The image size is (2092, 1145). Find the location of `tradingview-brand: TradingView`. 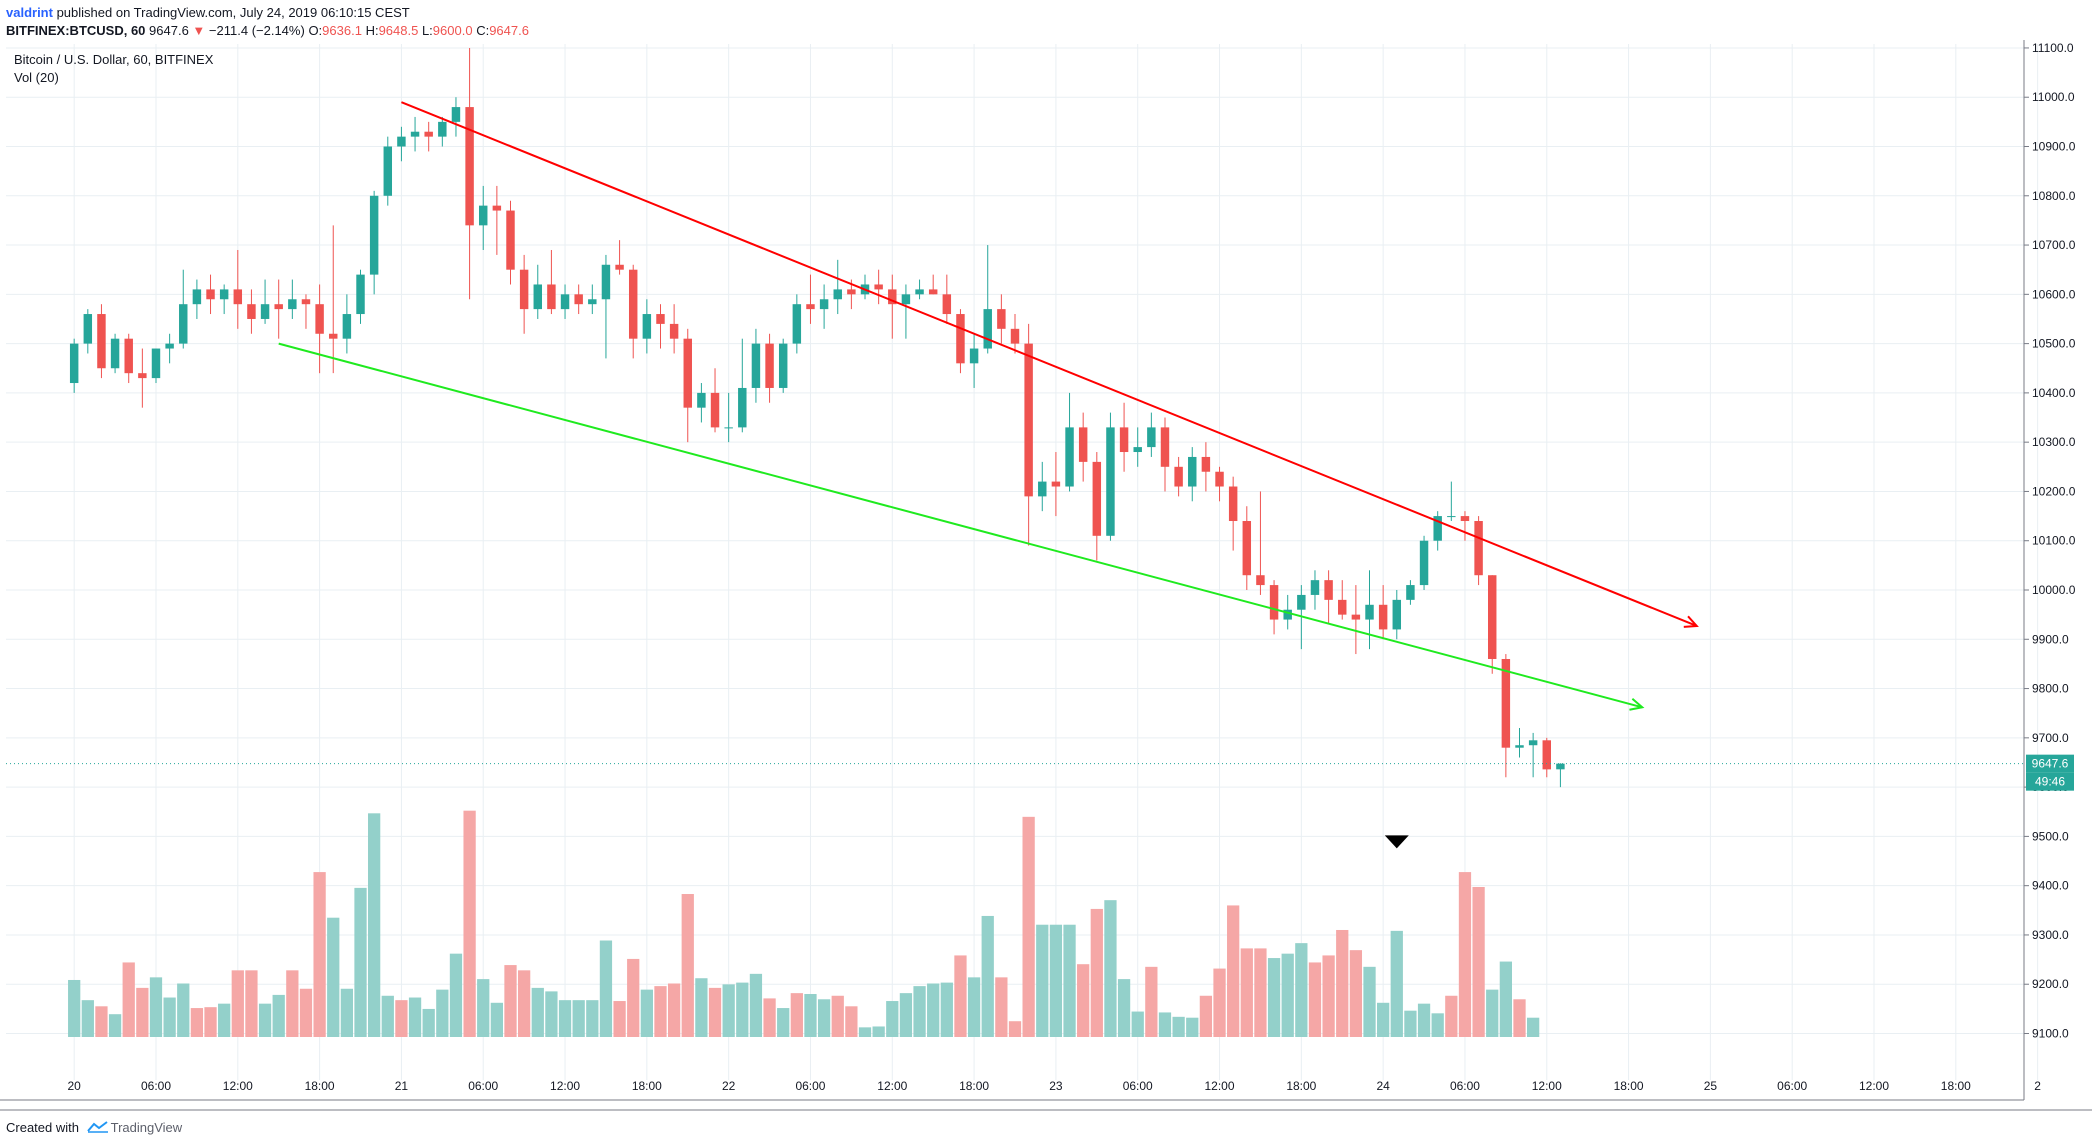

tradingview-brand: TradingView is located at coordinates (146, 1127).